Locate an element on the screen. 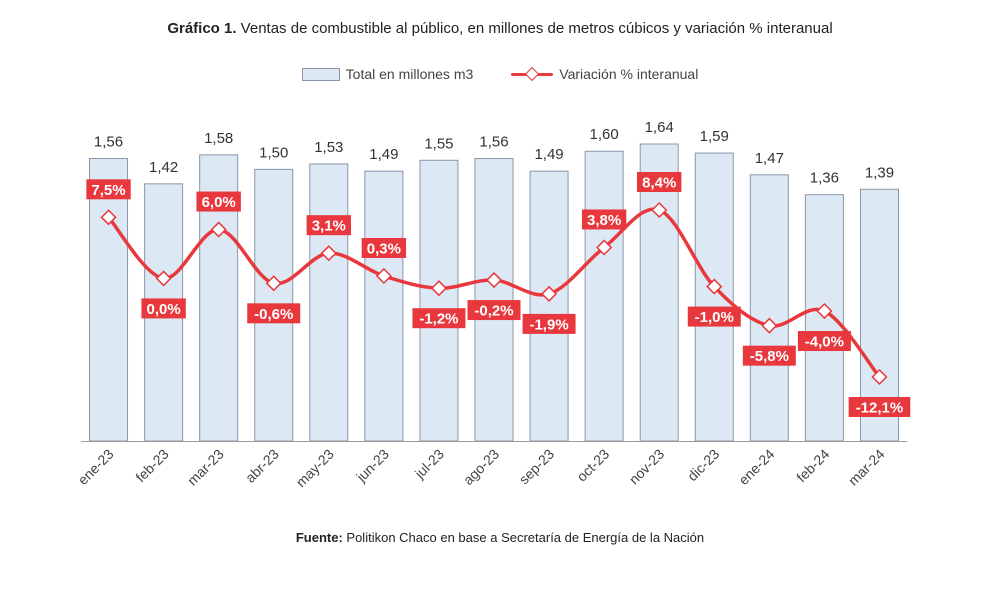 The height and width of the screenshot is (592, 1000). bar-value-label: 1,39 is located at coordinates (879, 172).